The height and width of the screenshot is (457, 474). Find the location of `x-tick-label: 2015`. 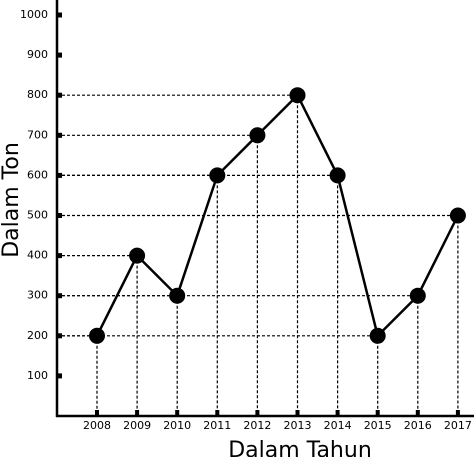

x-tick-label: 2015 is located at coordinates (378, 425).